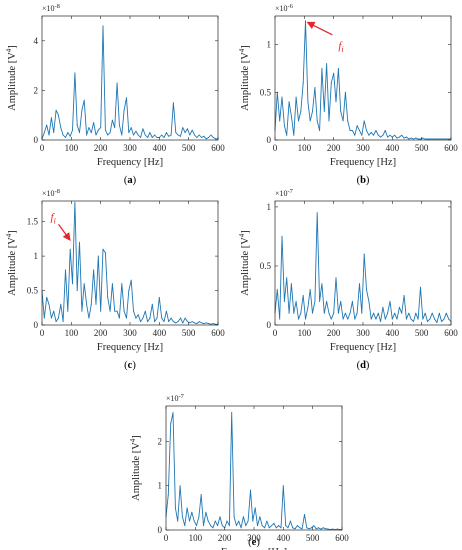  Describe the element at coordinates (342, 538) in the screenshot. I see `x-tick-label-e-6: 600` at that location.